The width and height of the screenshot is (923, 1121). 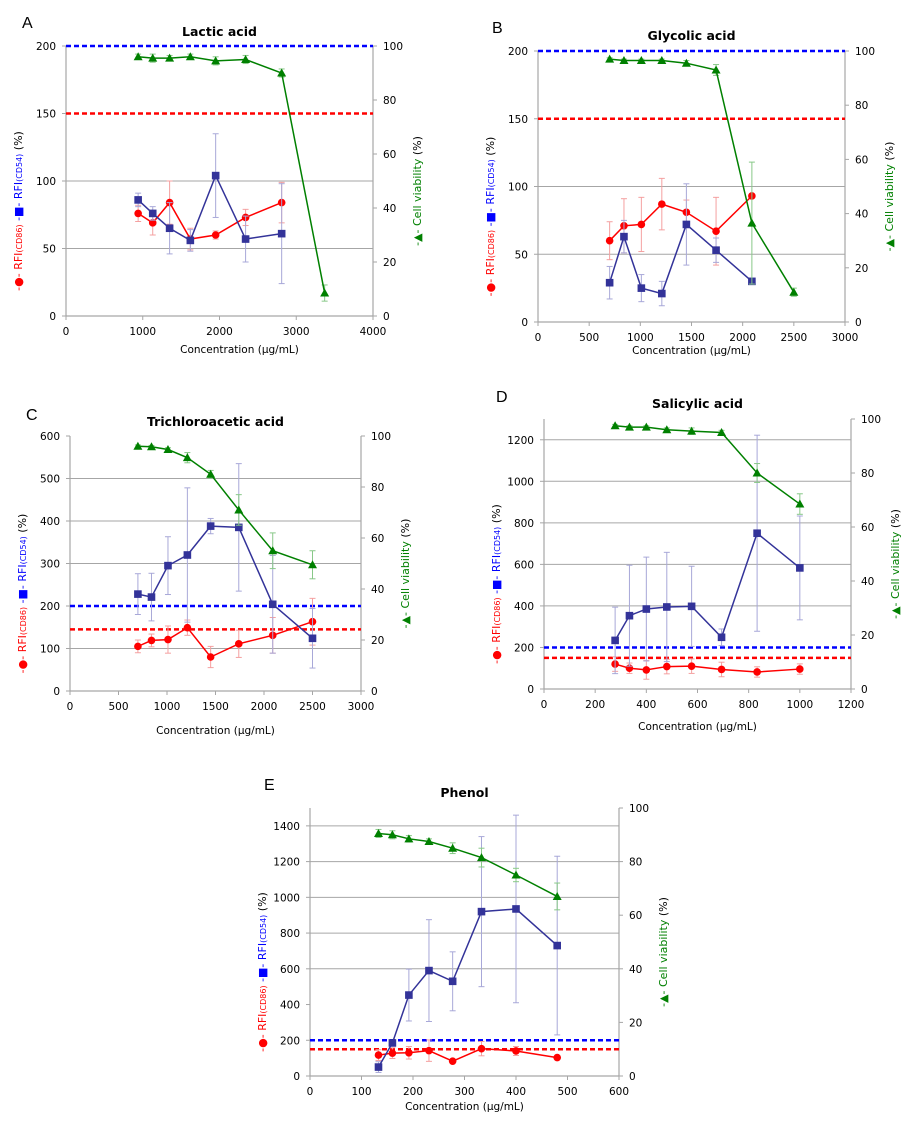 I want to click on x-tick-label: 500, so click(x=118, y=707).